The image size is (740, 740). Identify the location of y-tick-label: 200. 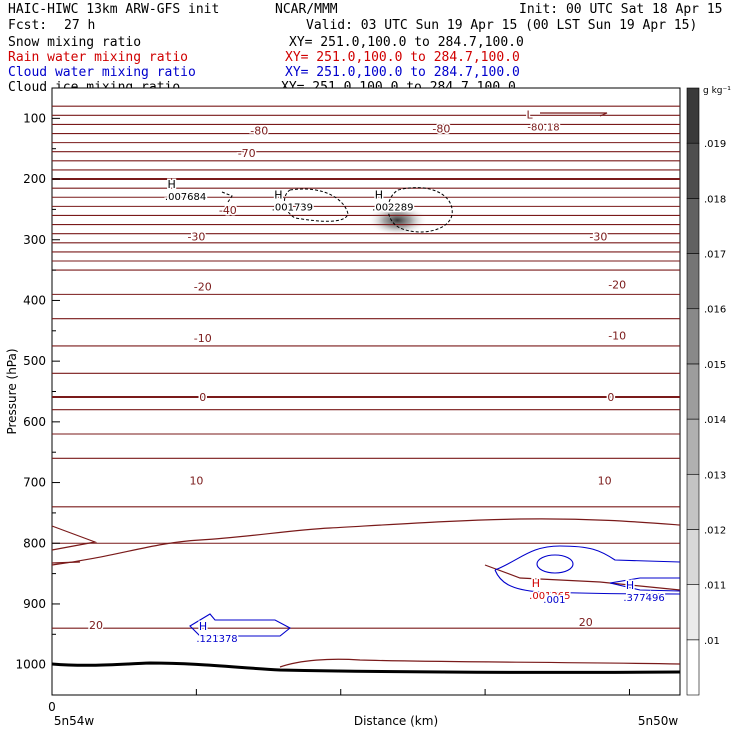
(34, 179).